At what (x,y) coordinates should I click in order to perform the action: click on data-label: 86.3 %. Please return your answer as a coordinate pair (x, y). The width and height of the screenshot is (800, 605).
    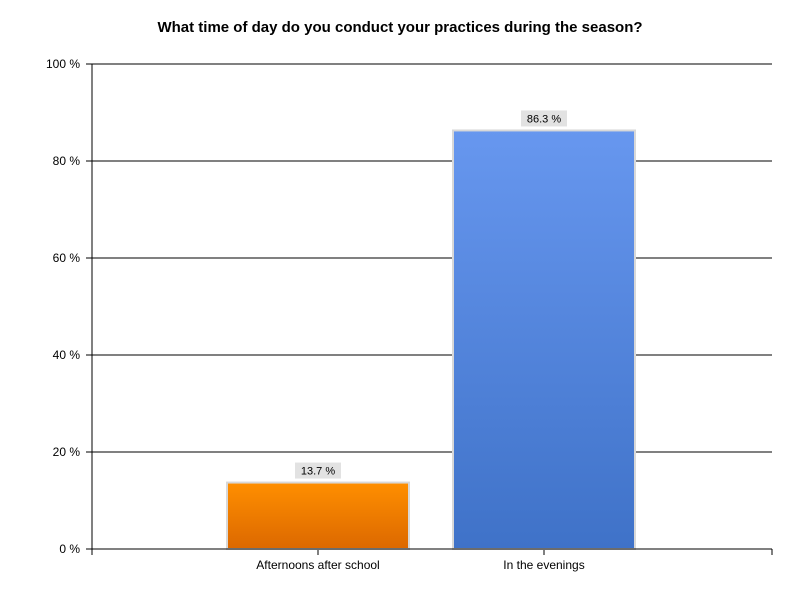
    Looking at the image, I should click on (544, 119).